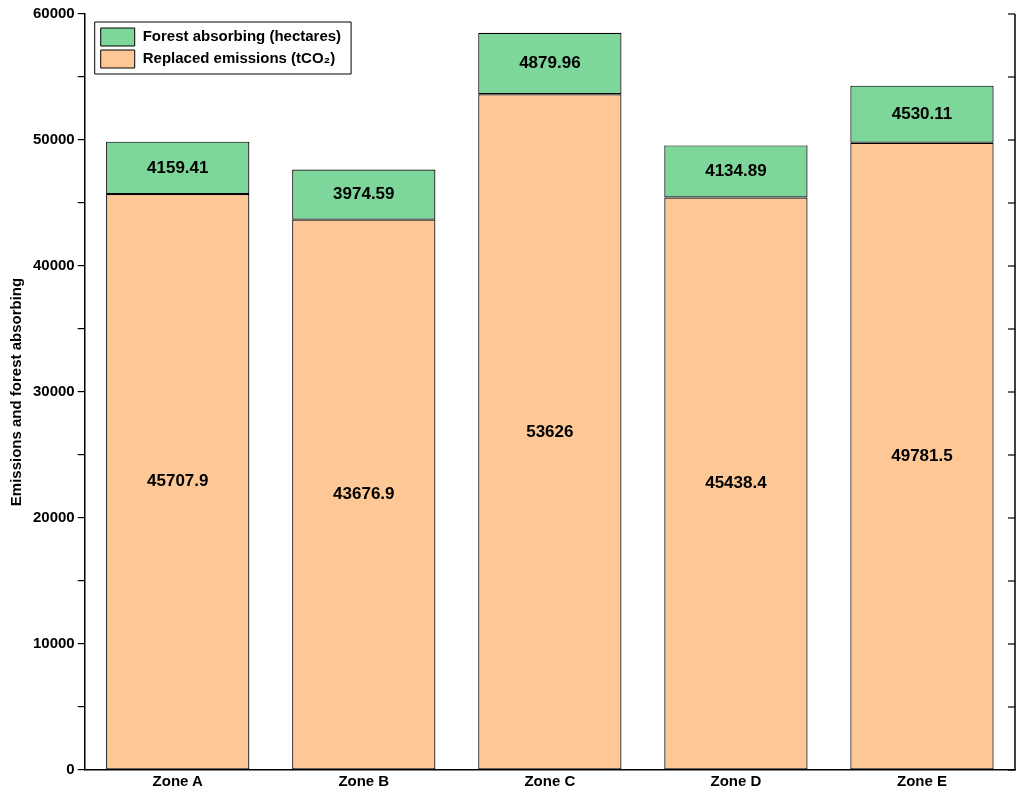  What do you see at coordinates (16, 392) in the screenshot?
I see `y-axis-title: Emissions and forest absorbing` at bounding box center [16, 392].